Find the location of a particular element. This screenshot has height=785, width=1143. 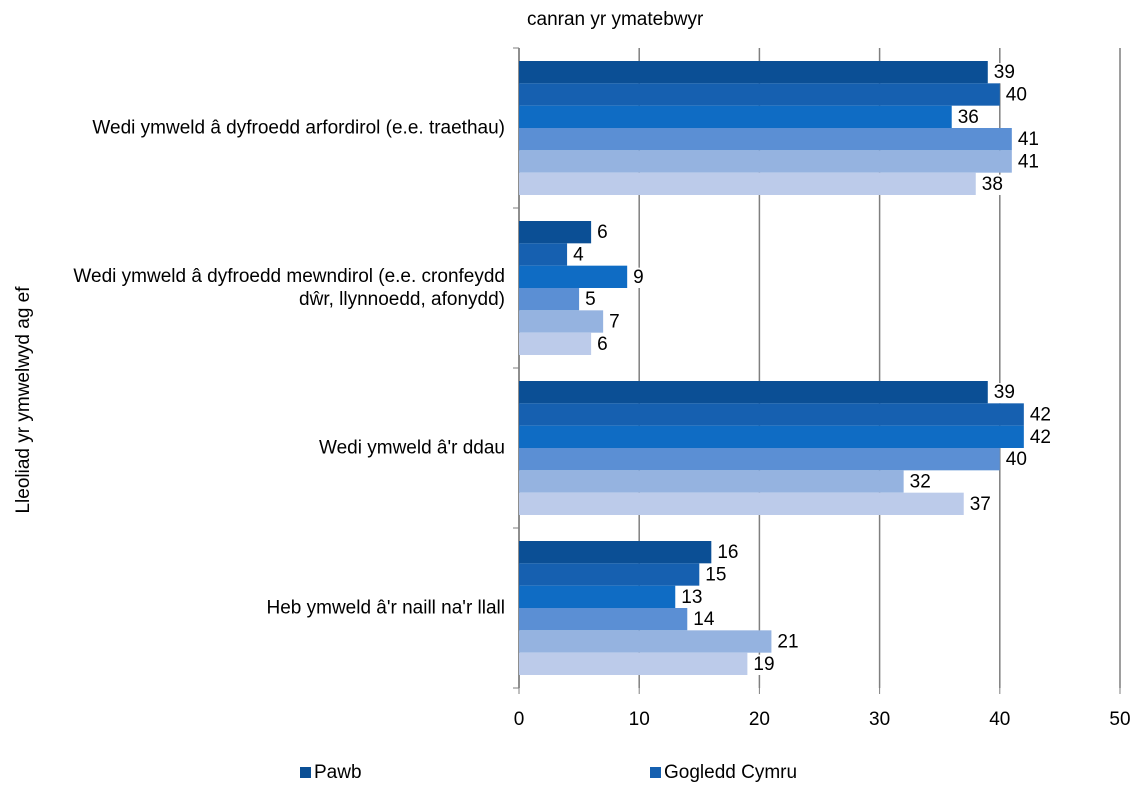

y-axis-title: Lleoliad yr ymwelwyd ag ef is located at coordinates (23, 400).